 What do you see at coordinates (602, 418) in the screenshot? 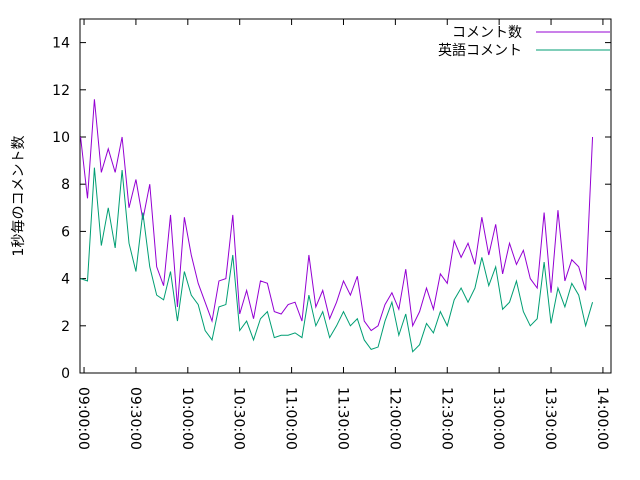
I see `x-tick-label: 14:00:00` at bounding box center [602, 418].